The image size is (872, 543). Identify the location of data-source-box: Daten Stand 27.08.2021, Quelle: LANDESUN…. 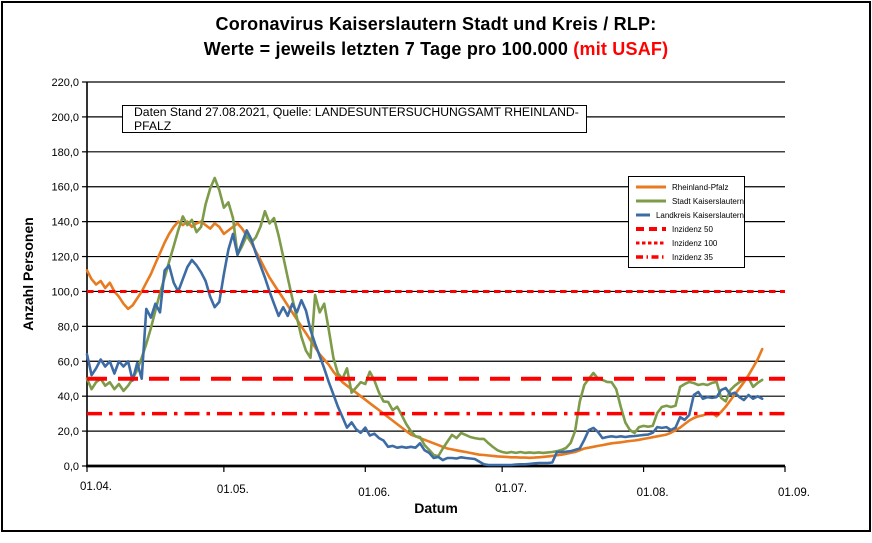
(354, 119).